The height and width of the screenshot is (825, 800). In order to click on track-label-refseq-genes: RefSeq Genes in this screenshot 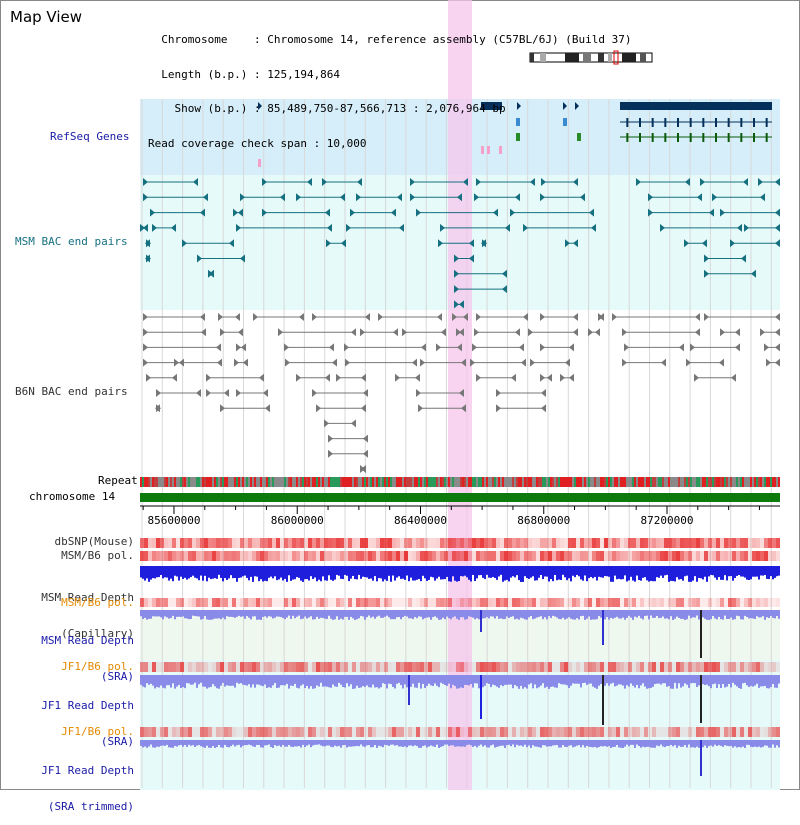, I will do `click(90, 136)`.